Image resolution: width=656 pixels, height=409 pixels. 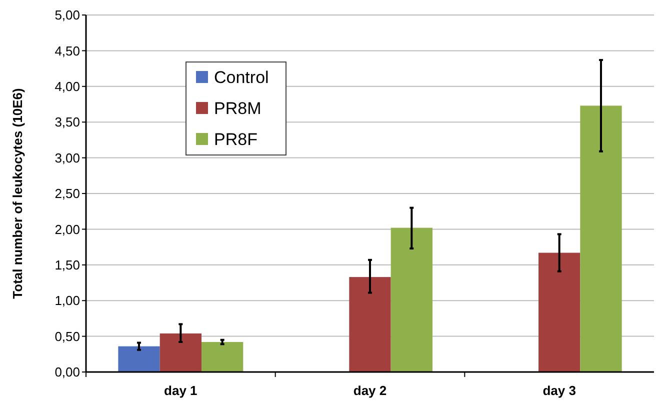 I want to click on y-tick-label: 4,00, so click(x=67, y=86).